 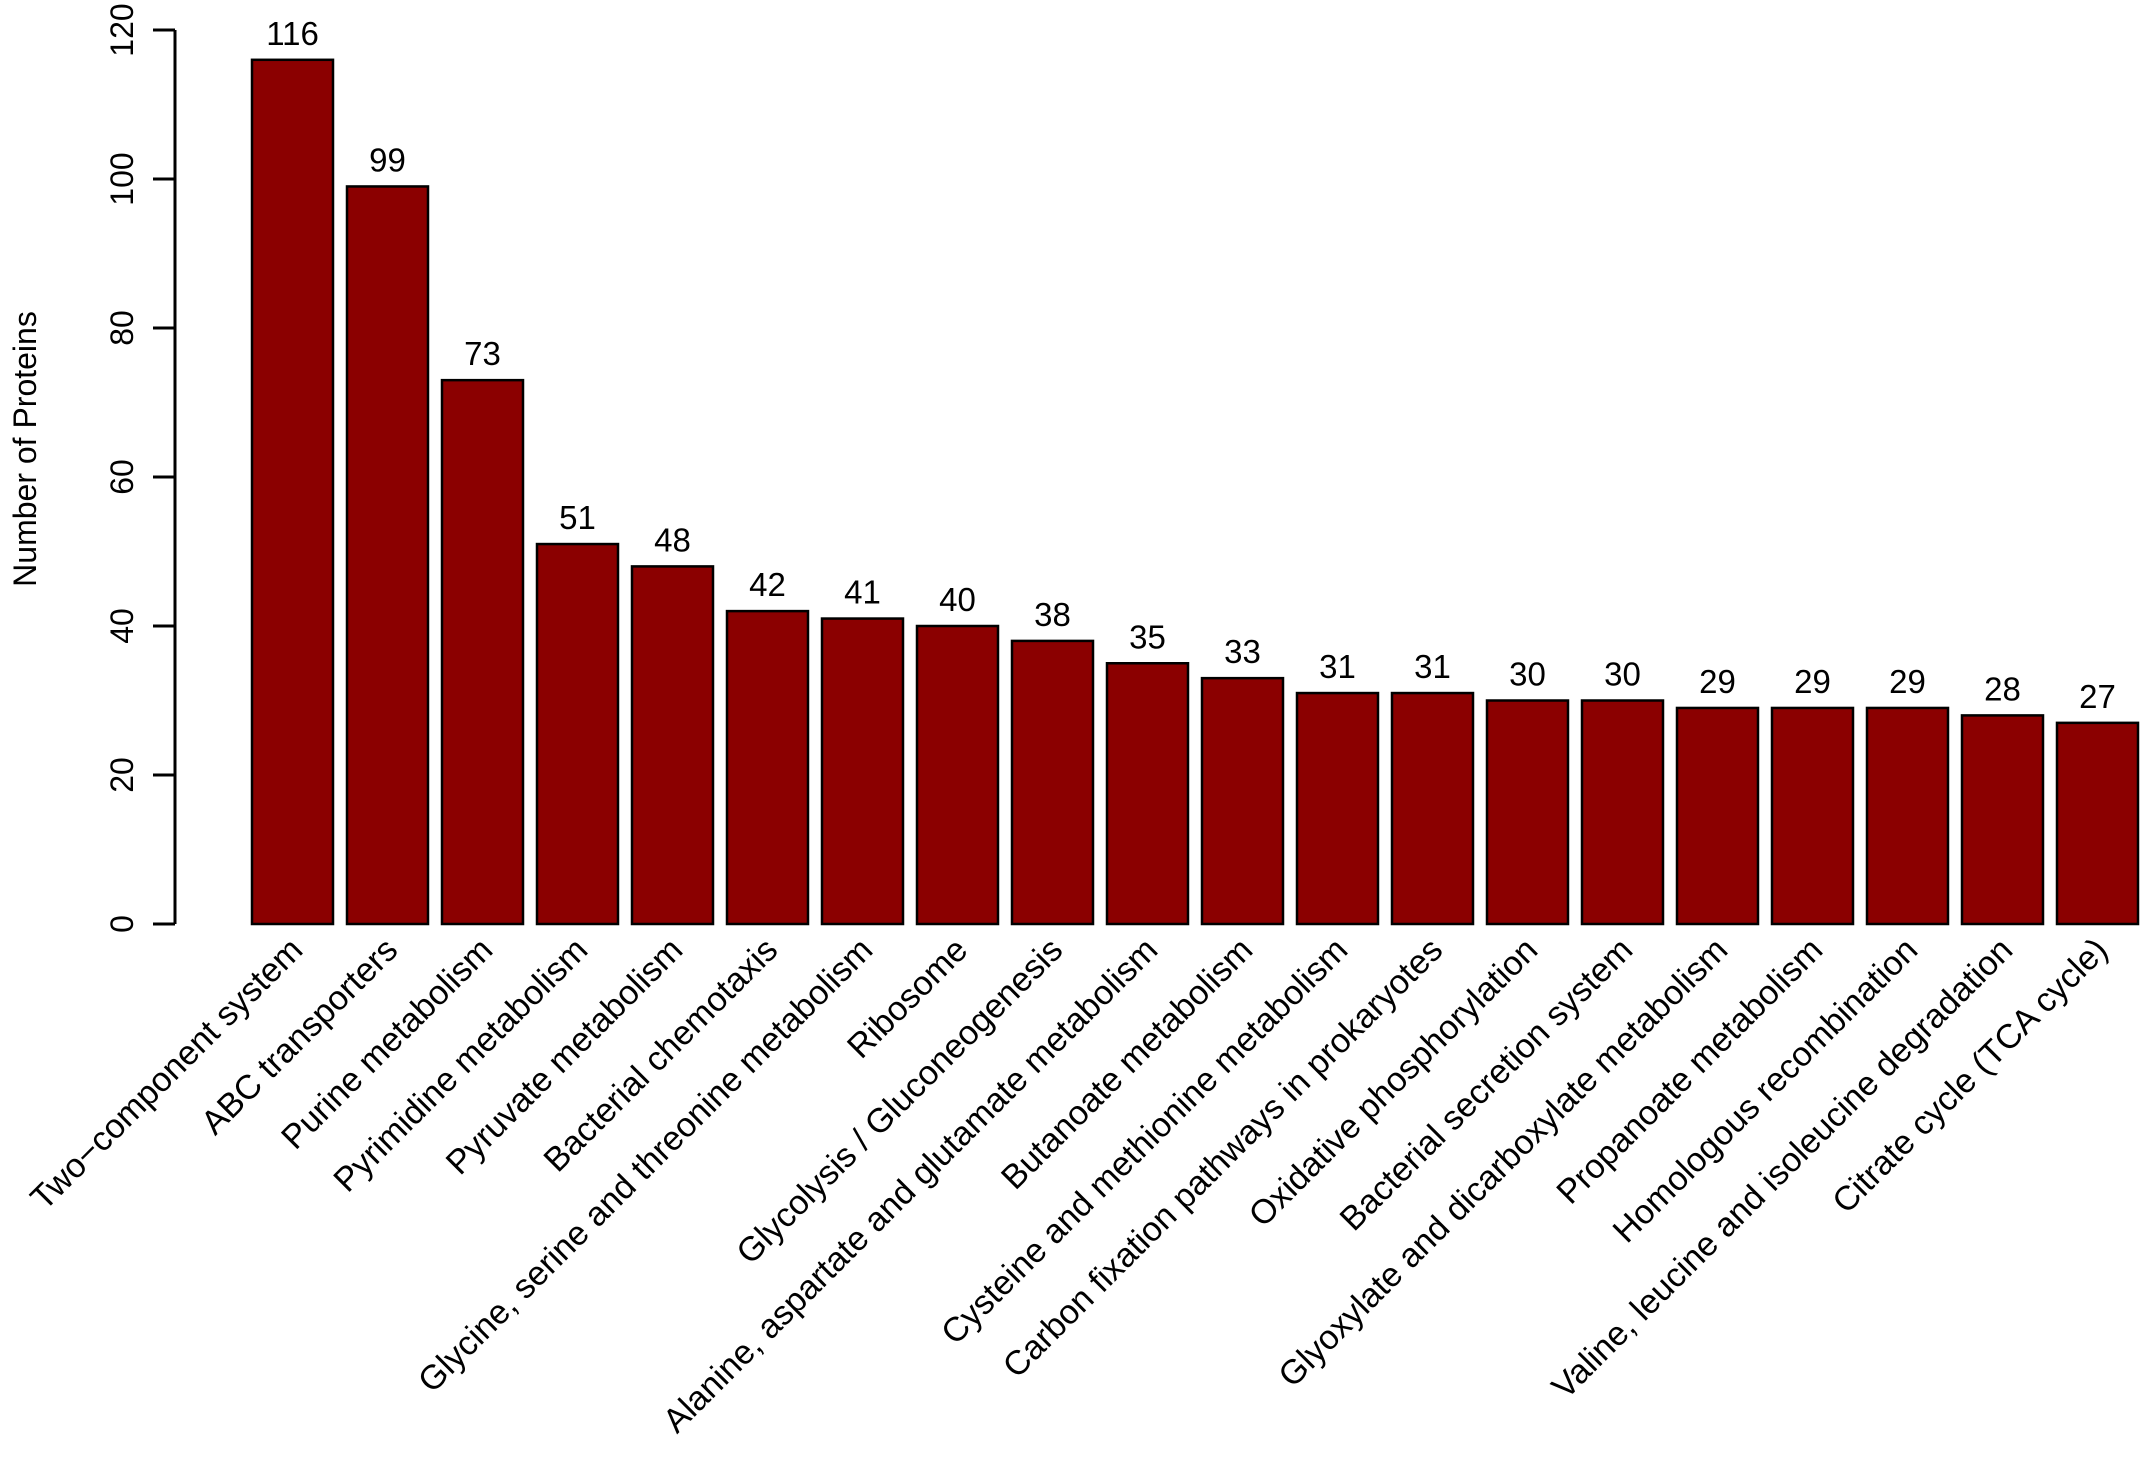 I want to click on y-tick-label: 80, so click(x=122, y=328).